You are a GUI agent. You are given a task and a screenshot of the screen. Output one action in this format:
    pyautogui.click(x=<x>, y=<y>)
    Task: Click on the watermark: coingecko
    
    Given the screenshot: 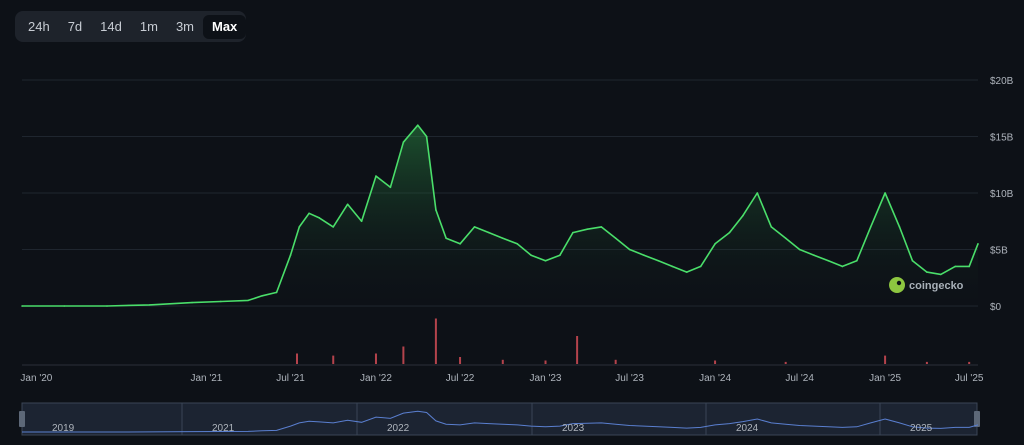 What is the action you would take?
    pyautogui.click(x=926, y=285)
    